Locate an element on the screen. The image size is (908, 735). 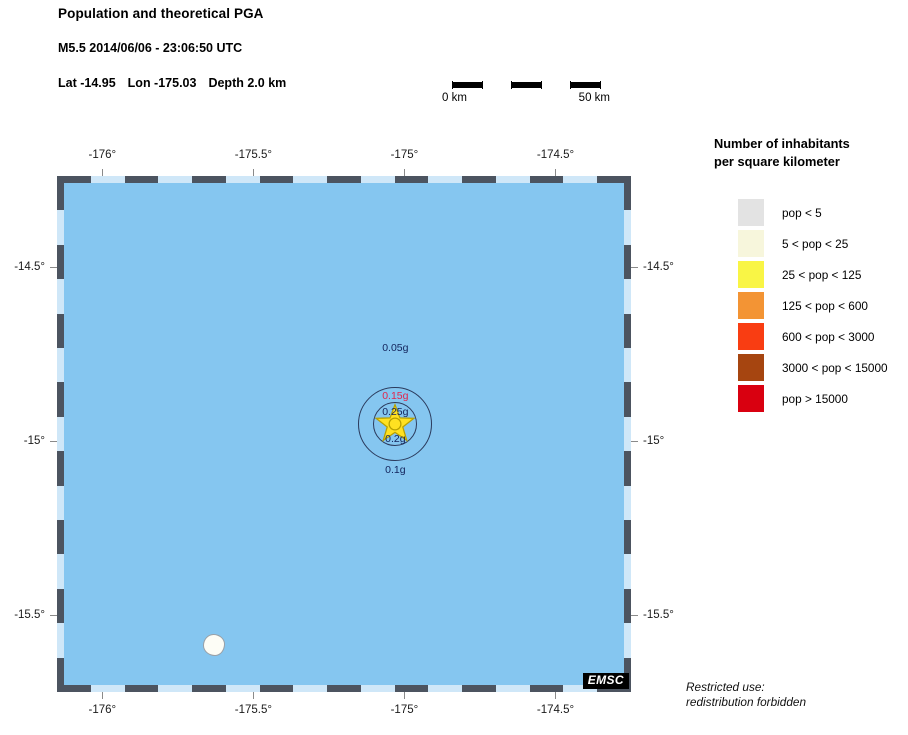
legend-row: 5 < pop < 25 is located at coordinates (809, 243).